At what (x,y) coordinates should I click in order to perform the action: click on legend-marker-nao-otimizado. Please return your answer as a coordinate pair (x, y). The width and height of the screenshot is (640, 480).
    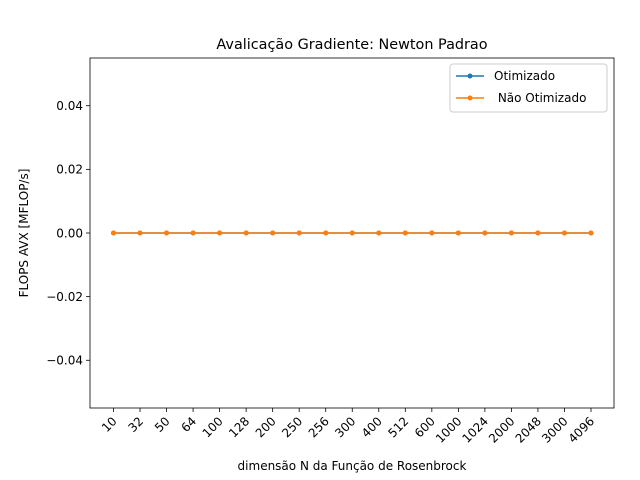
    Looking at the image, I should click on (470, 98).